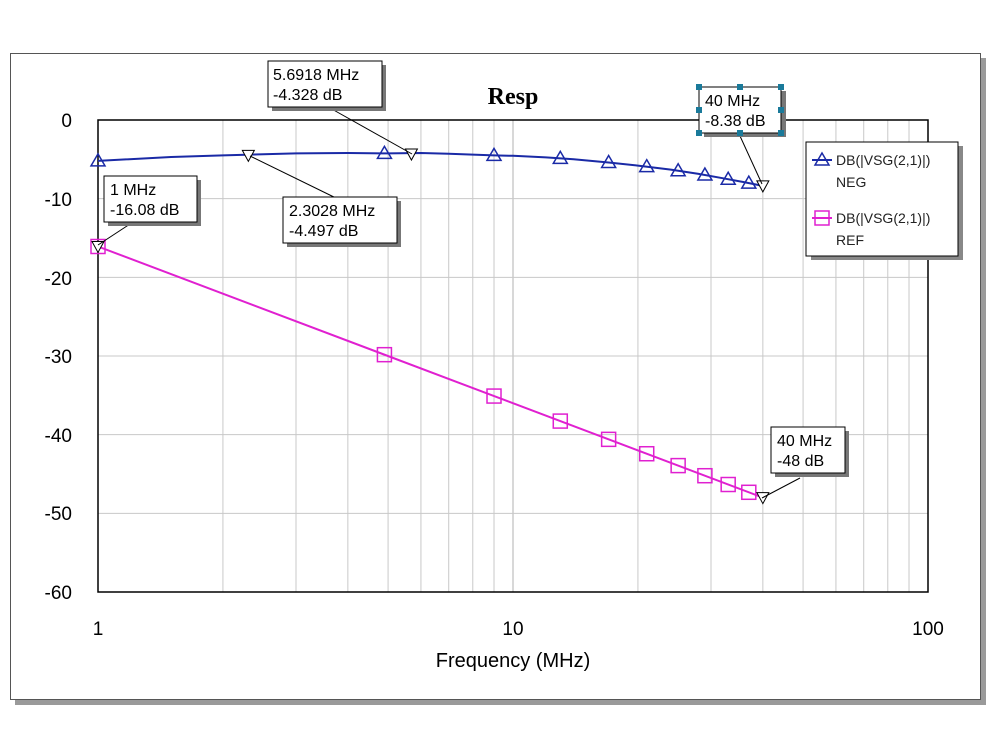 The width and height of the screenshot is (995, 729). I want to click on marker-annotation-5: 40 MHz -48 dB, so click(805, 462).